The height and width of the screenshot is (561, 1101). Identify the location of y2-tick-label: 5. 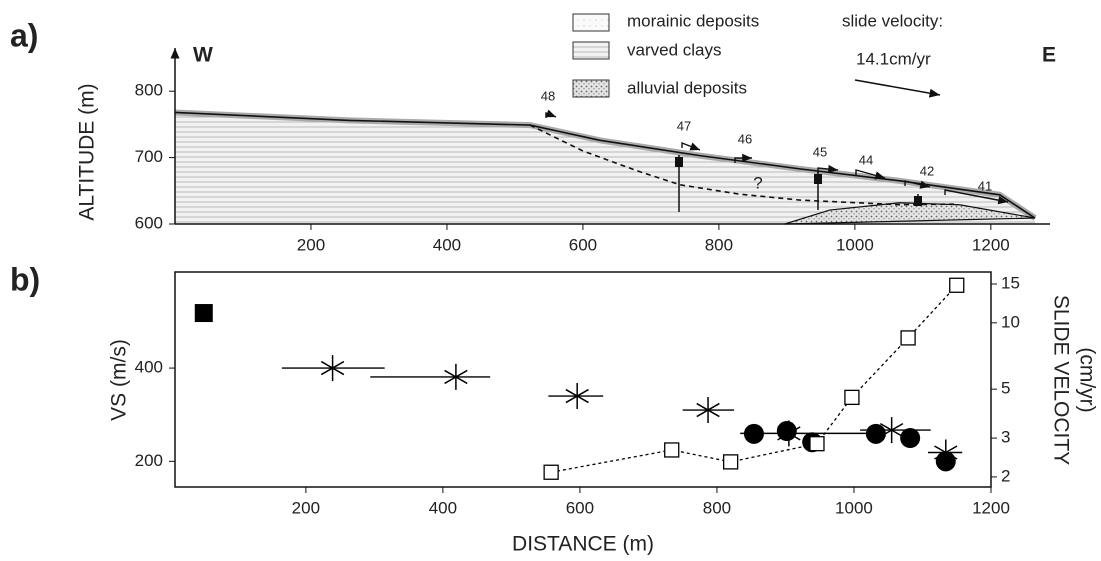
(1005, 388).